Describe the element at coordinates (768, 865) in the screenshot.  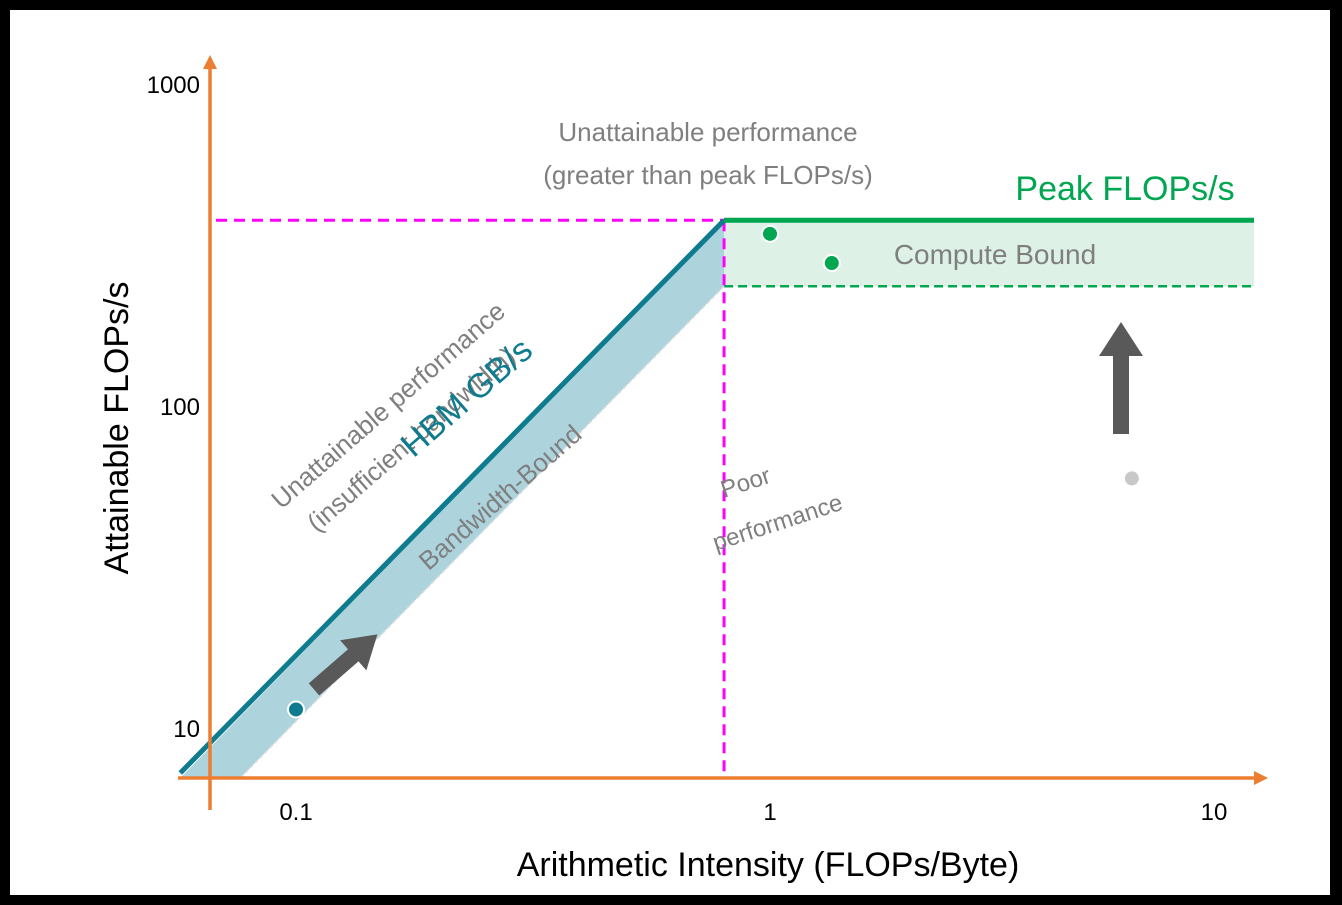
I see `x-axis-title: Arithmetic Intensity (FLOPs/Byte)` at that location.